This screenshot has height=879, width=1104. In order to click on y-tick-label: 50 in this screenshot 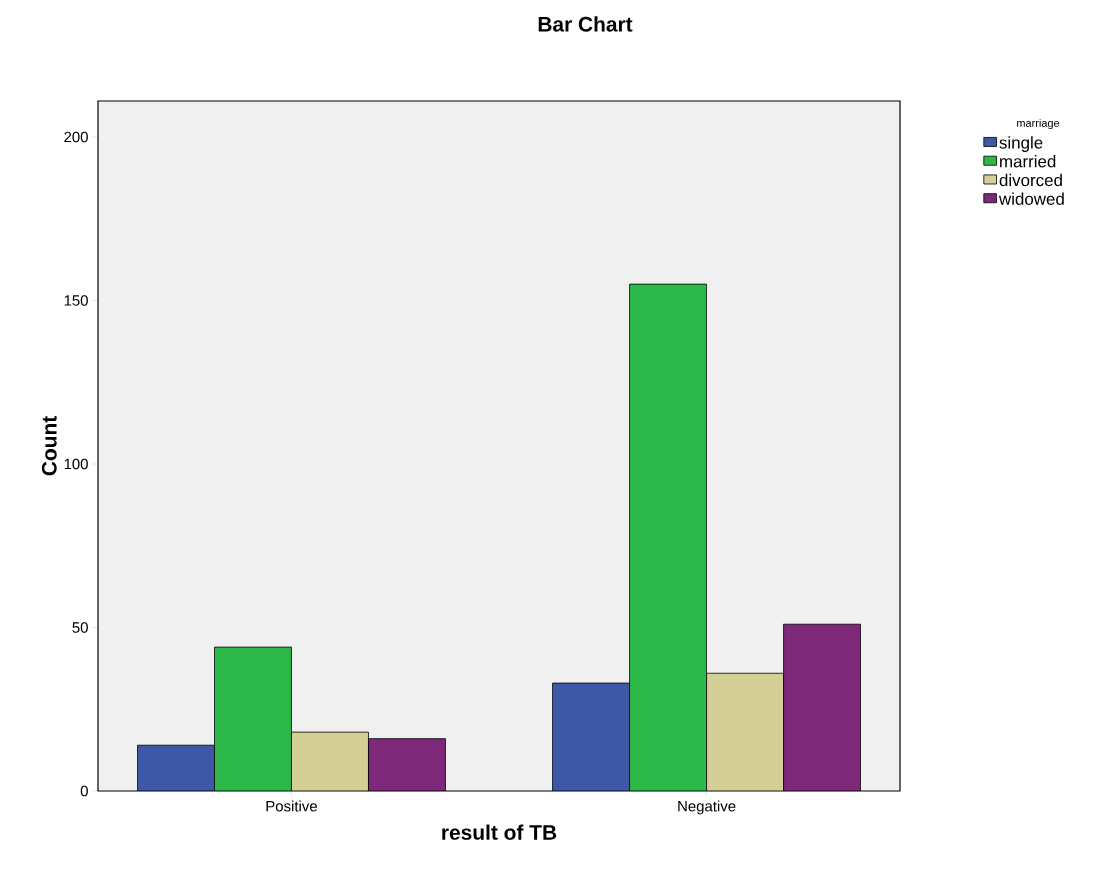, I will do `click(80, 627)`.